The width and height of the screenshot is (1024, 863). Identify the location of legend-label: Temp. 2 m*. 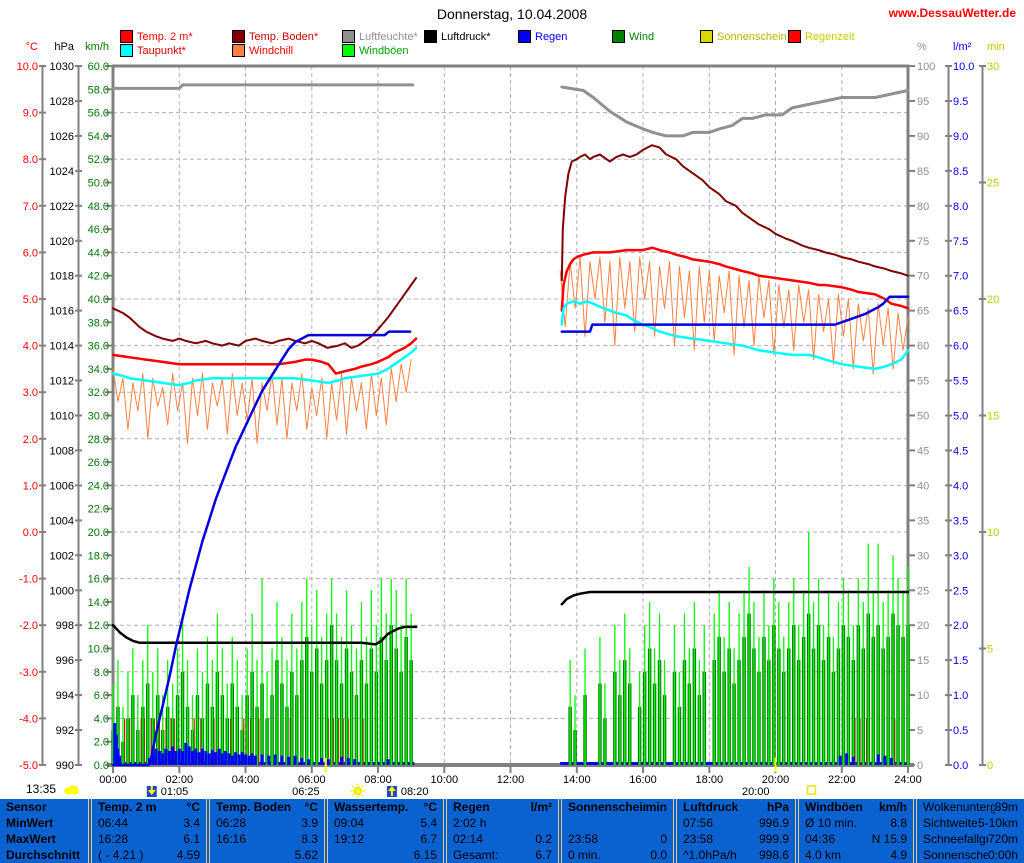
(165, 36).